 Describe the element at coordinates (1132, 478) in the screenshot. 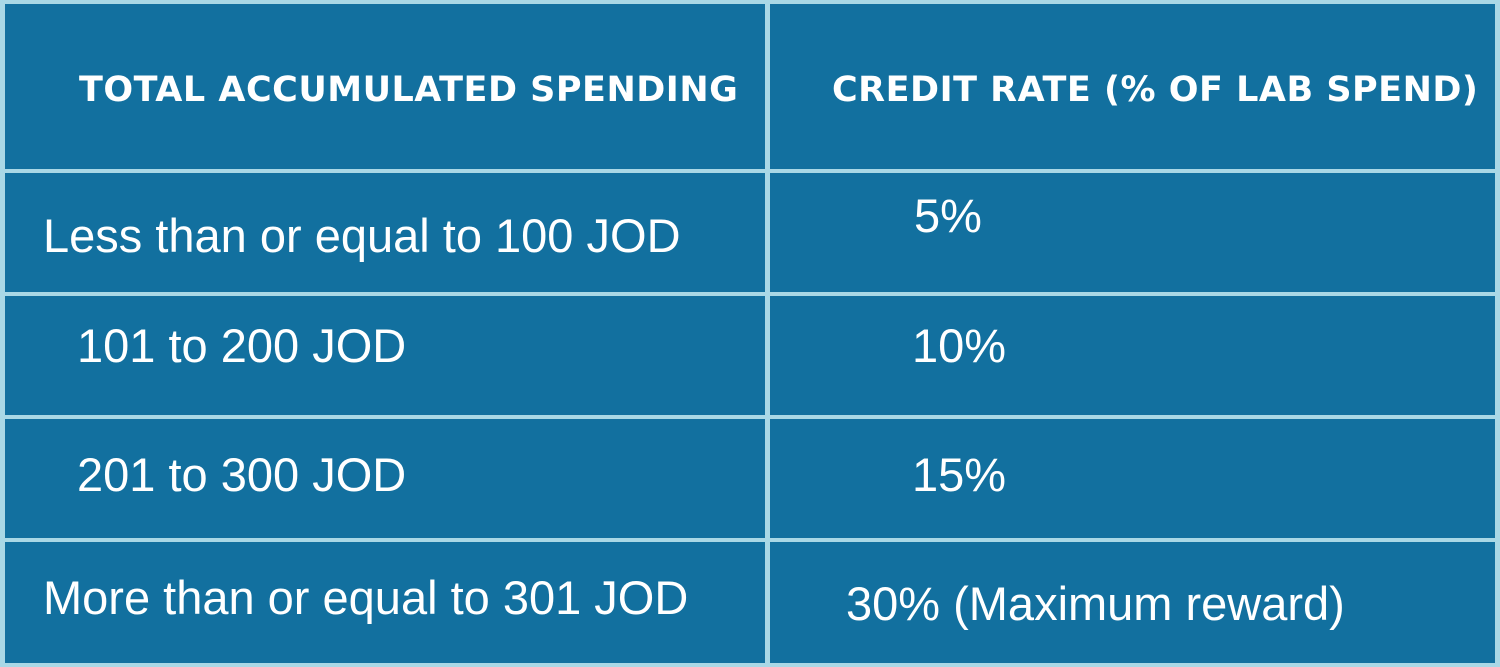

I see `table-row-rate-cell: 15%` at that location.